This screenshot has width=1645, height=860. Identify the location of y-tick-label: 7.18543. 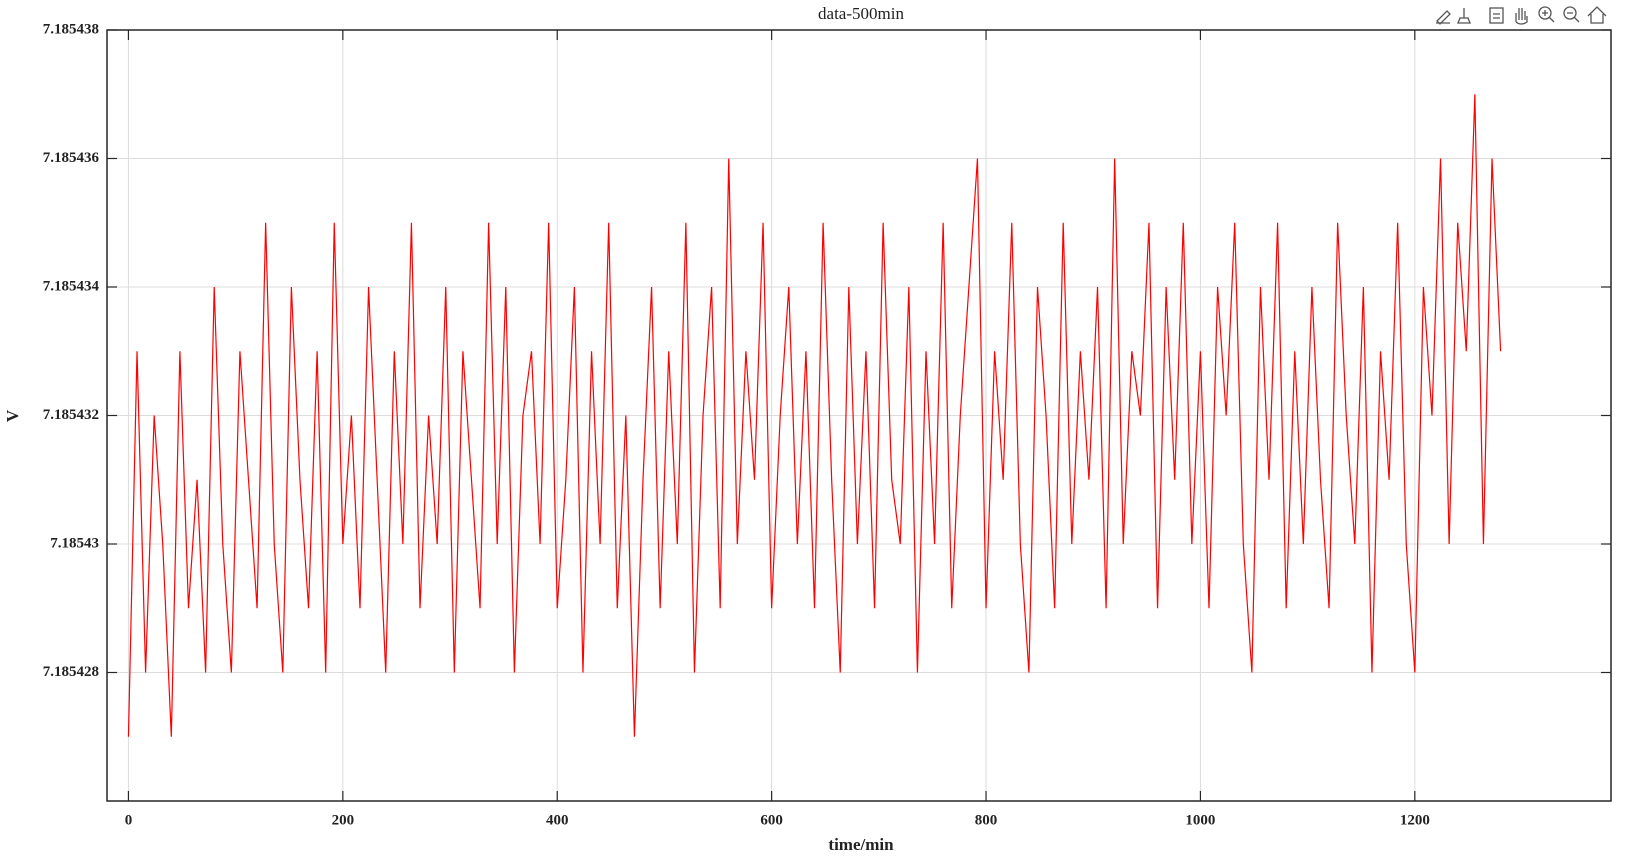
(74, 543).